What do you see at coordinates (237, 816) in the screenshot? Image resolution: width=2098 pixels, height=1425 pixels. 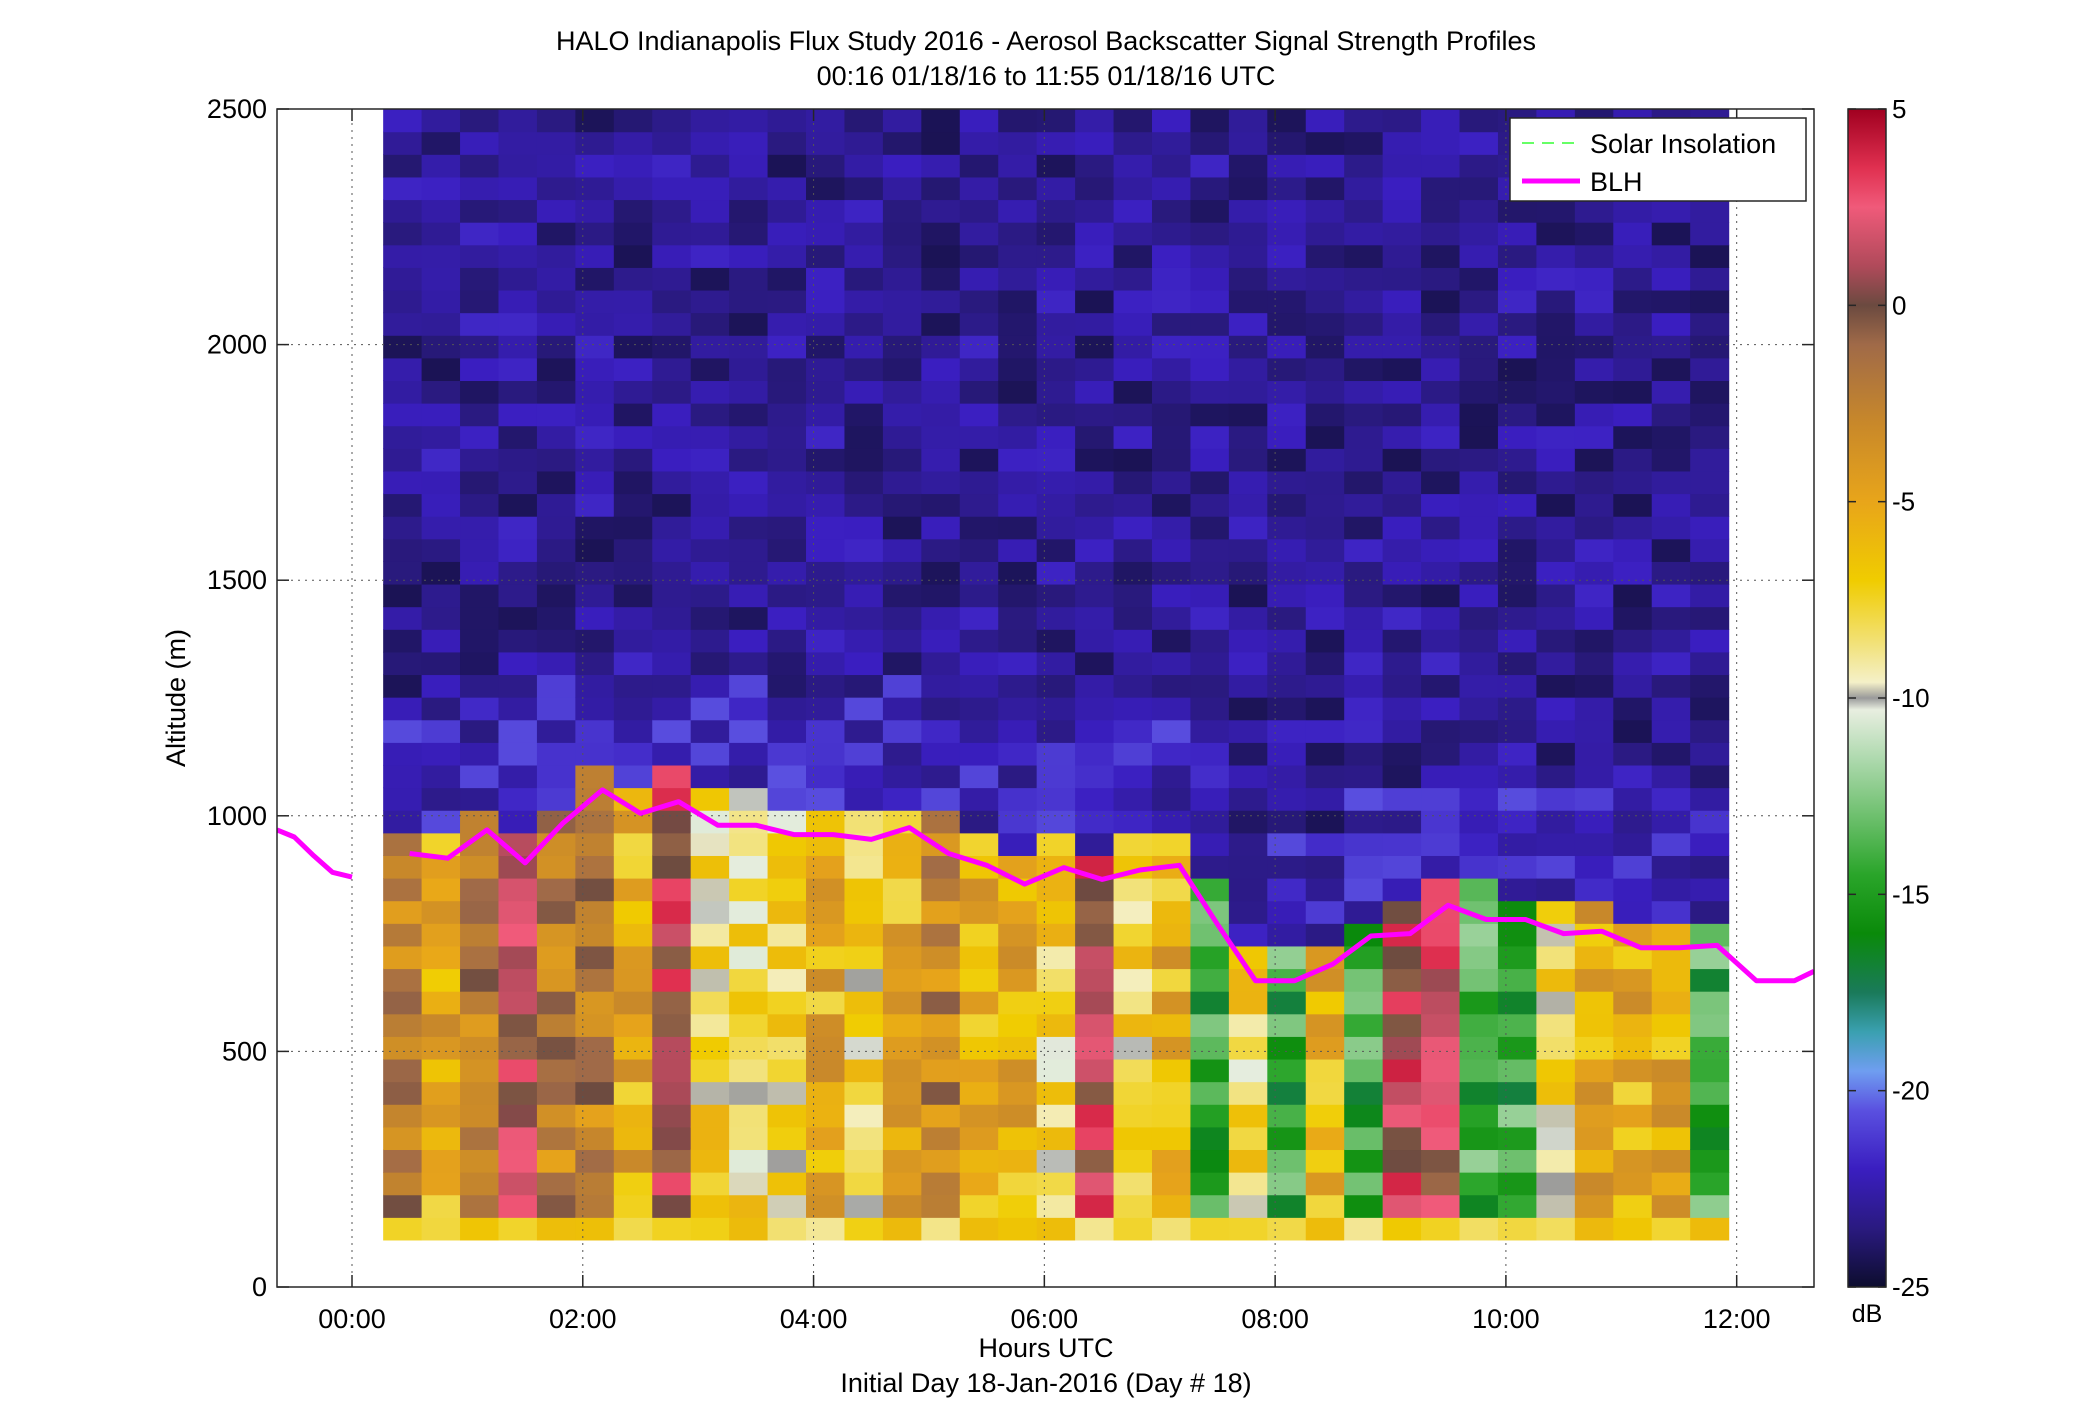 I see `y-tick-label: 1000` at bounding box center [237, 816].